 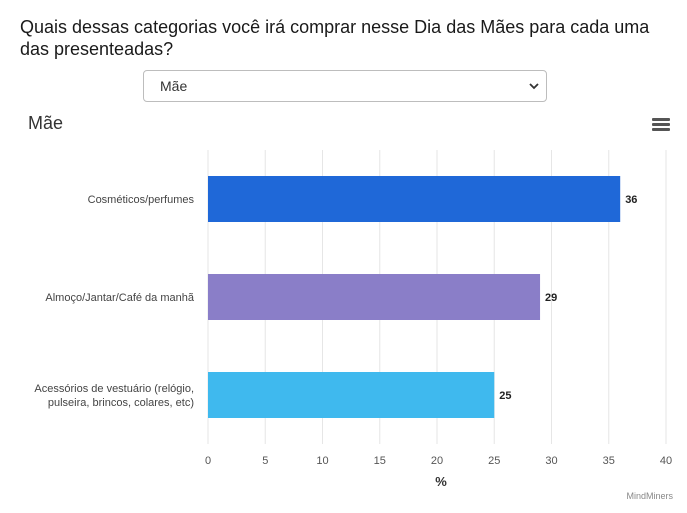 What do you see at coordinates (551, 461) in the screenshot?
I see `x-tick-label: 30` at bounding box center [551, 461].